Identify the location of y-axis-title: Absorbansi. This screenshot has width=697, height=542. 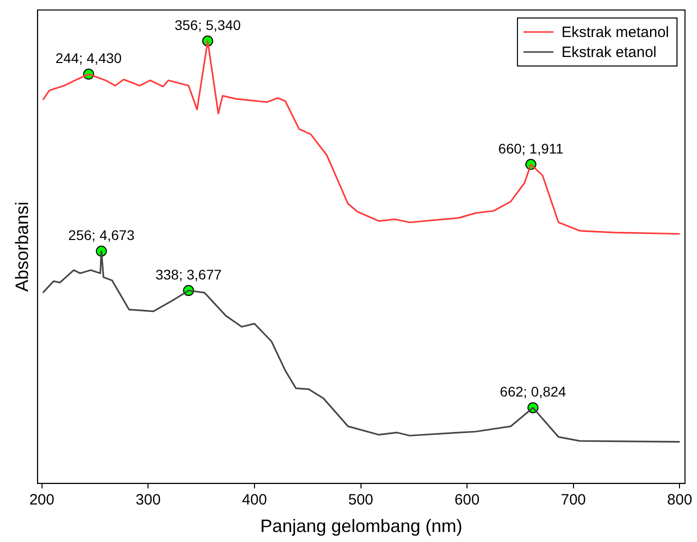
(22, 247).